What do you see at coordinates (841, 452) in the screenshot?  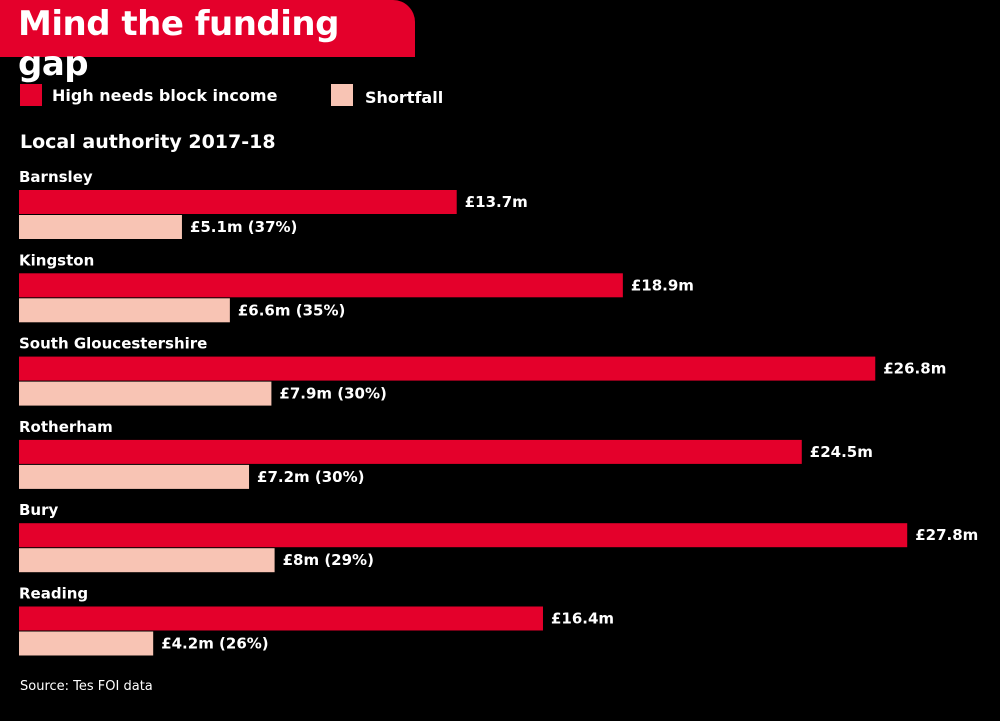 I see `data-label: £24.5m` at bounding box center [841, 452].